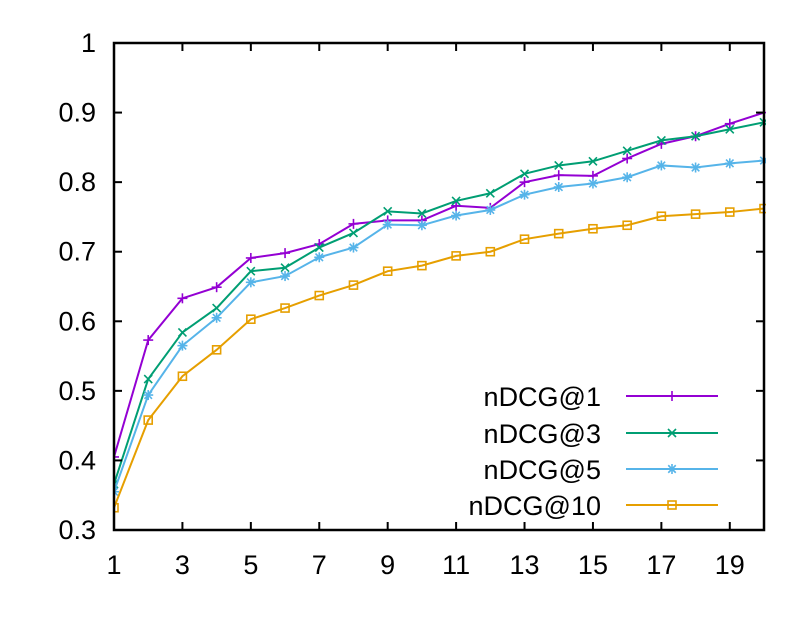 The image size is (800, 617). Describe the element at coordinates (182, 565) in the screenshot. I see `x-tick-label: 3` at that location.